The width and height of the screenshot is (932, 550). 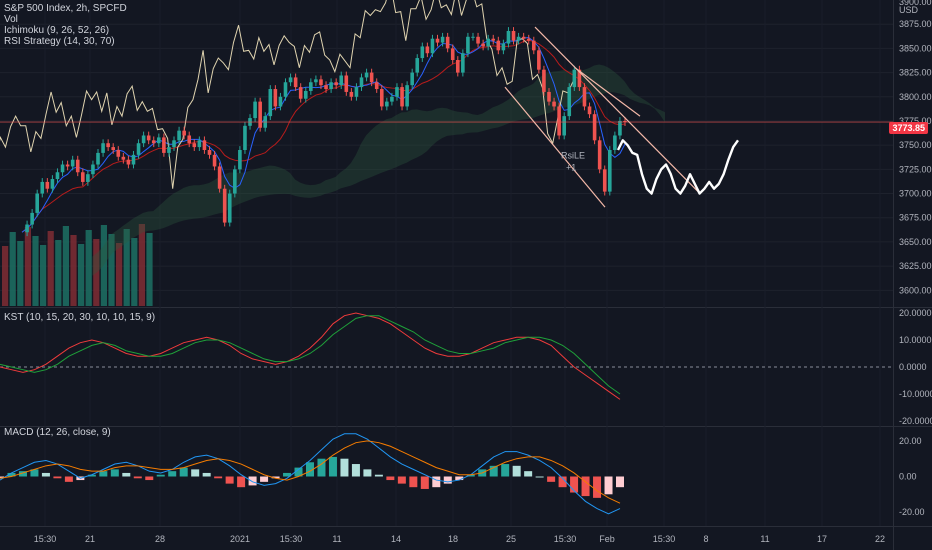 I want to click on price-tick-label: 3700.00, so click(x=915, y=194).